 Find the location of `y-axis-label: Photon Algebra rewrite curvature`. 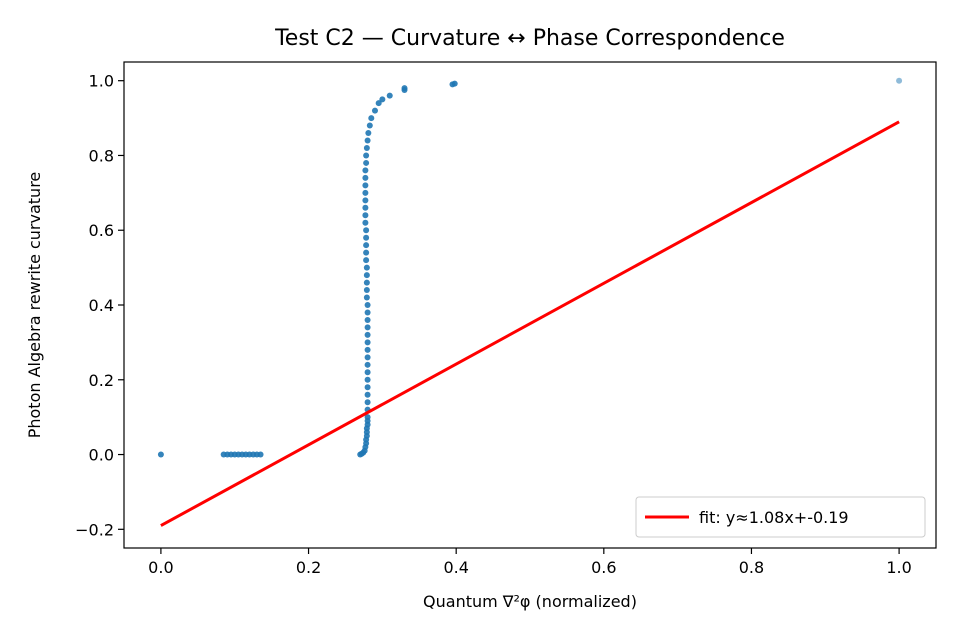

y-axis-label: Photon Algebra rewrite curvature is located at coordinates (34, 305).